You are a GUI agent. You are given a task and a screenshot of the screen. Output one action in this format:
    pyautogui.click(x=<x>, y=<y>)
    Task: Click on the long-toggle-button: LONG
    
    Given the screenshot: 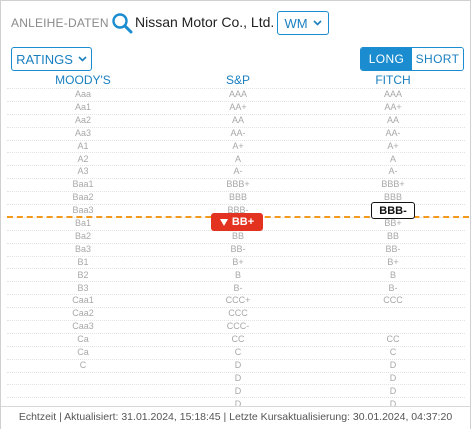 What is the action you would take?
    pyautogui.click(x=386, y=59)
    